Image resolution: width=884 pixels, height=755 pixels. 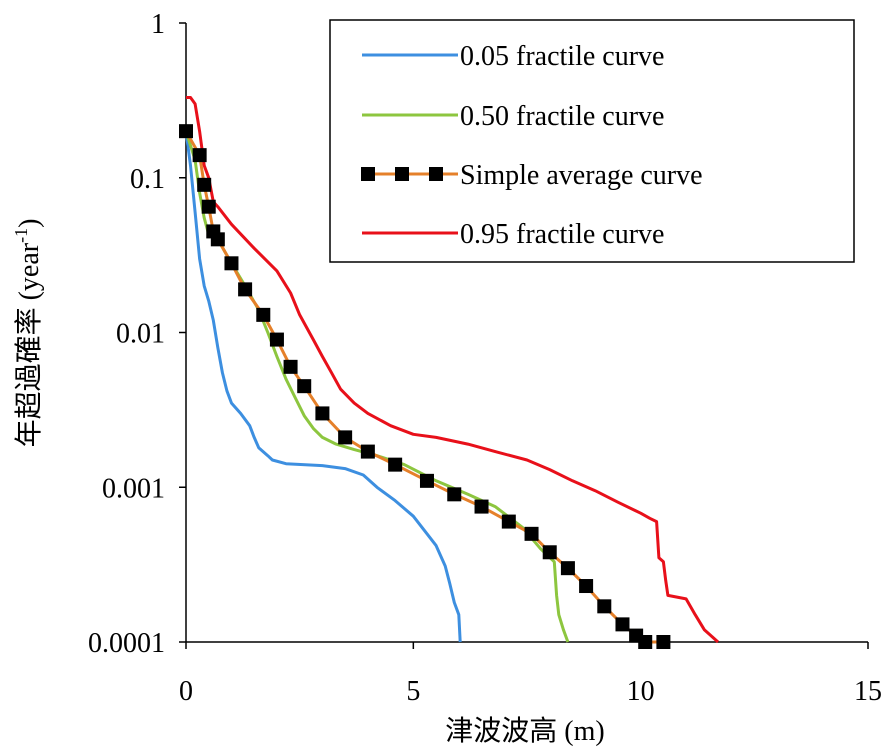 What do you see at coordinates (562, 116) in the screenshot?
I see `legend-label-1: 0.50 fractile curve` at bounding box center [562, 116].